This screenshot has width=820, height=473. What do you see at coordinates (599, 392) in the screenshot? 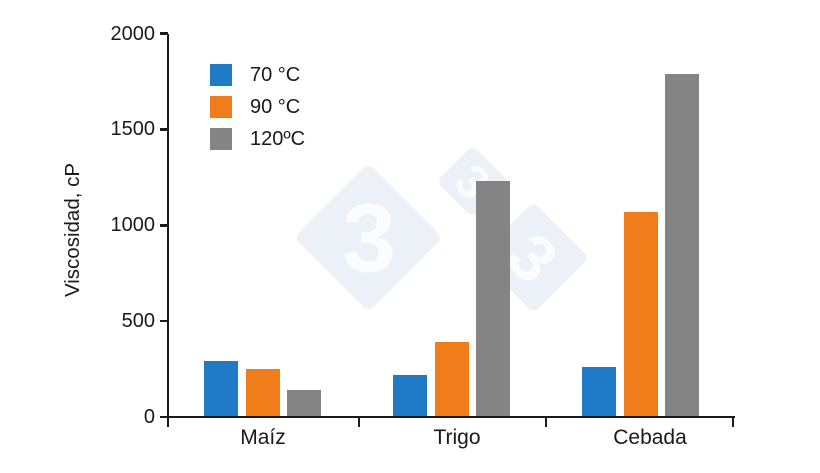
I see `bar-cebada-70°C` at bounding box center [599, 392].